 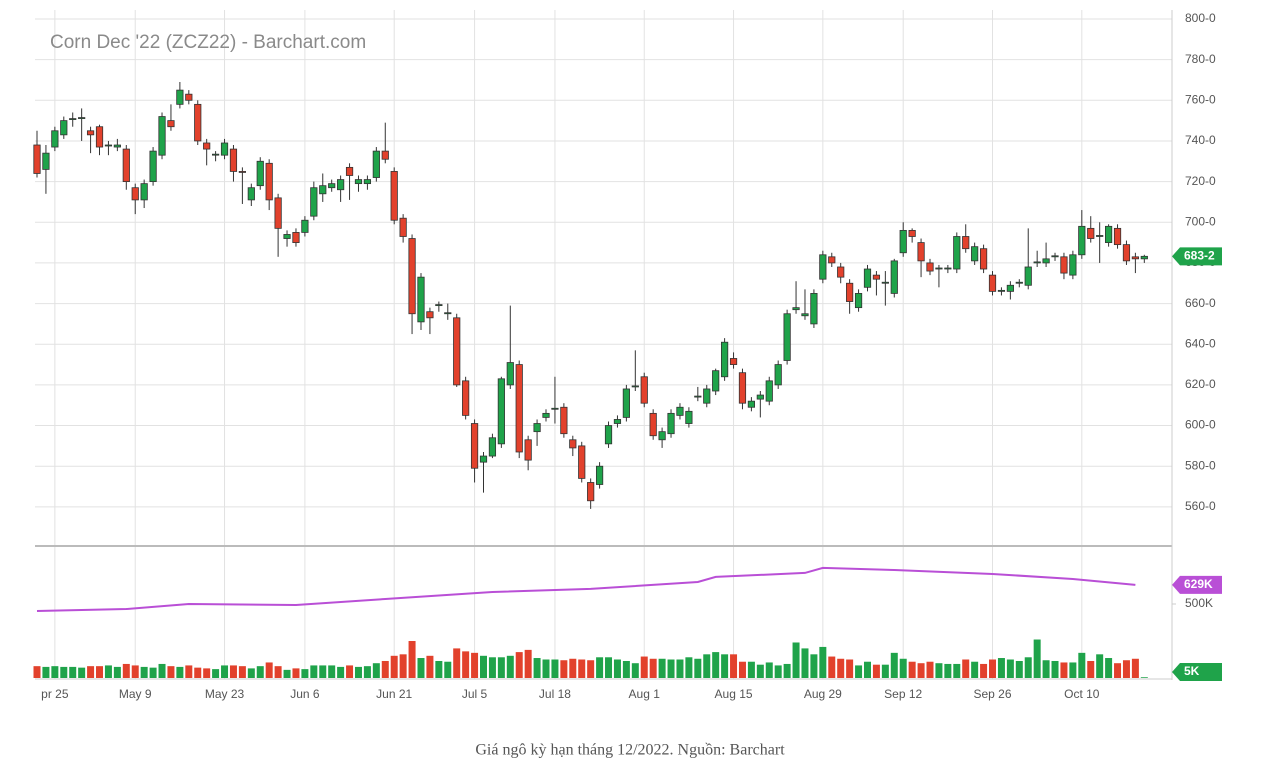 What do you see at coordinates (1200, 425) in the screenshot?
I see `y-tick-label: 600-0` at bounding box center [1200, 425].